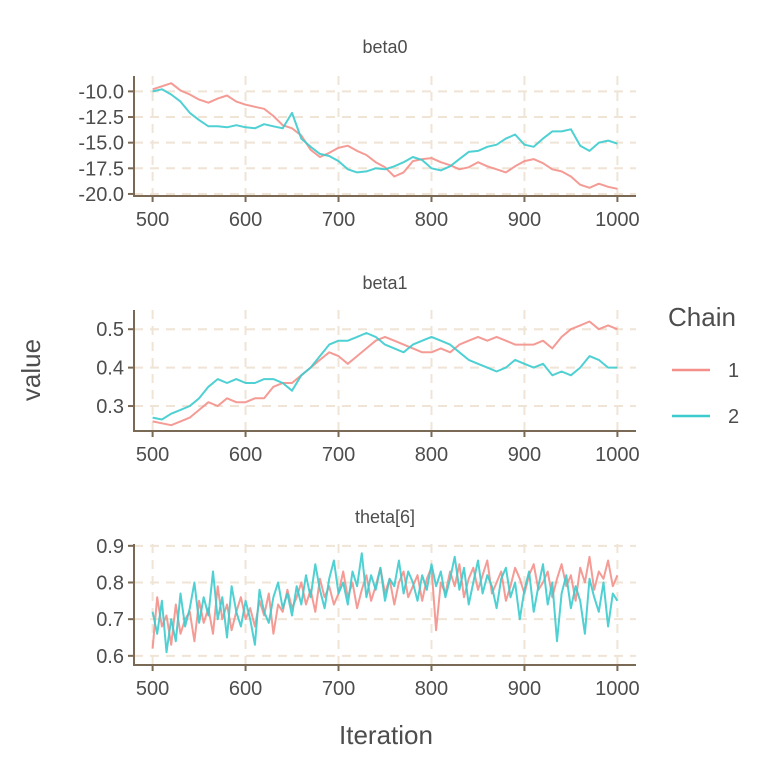  I want to click on y-tick-label: 0.6, so click(110, 657).